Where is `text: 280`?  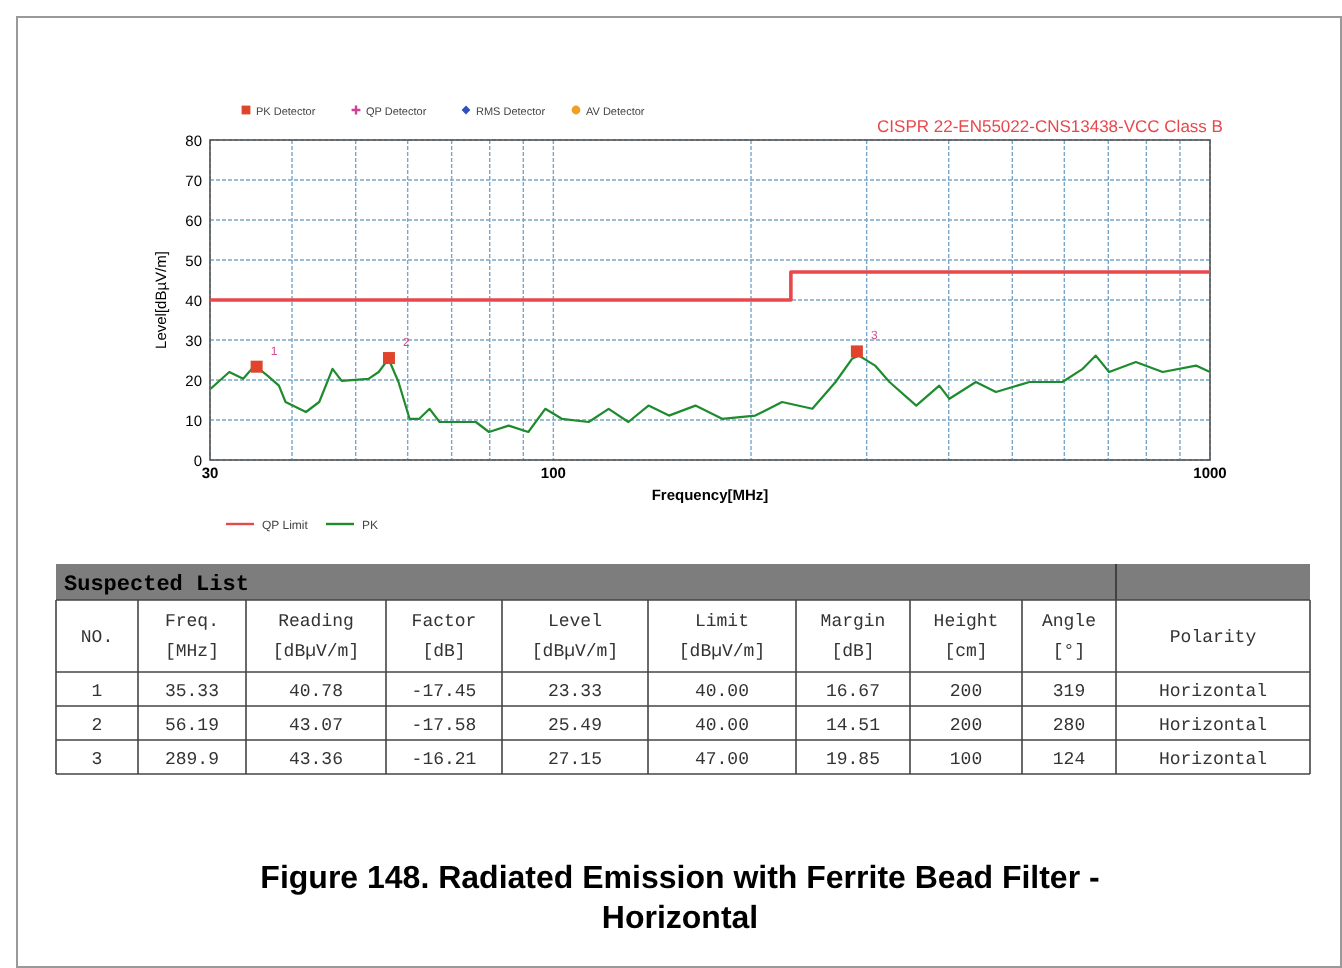
text: 280 is located at coordinates (1069, 726).